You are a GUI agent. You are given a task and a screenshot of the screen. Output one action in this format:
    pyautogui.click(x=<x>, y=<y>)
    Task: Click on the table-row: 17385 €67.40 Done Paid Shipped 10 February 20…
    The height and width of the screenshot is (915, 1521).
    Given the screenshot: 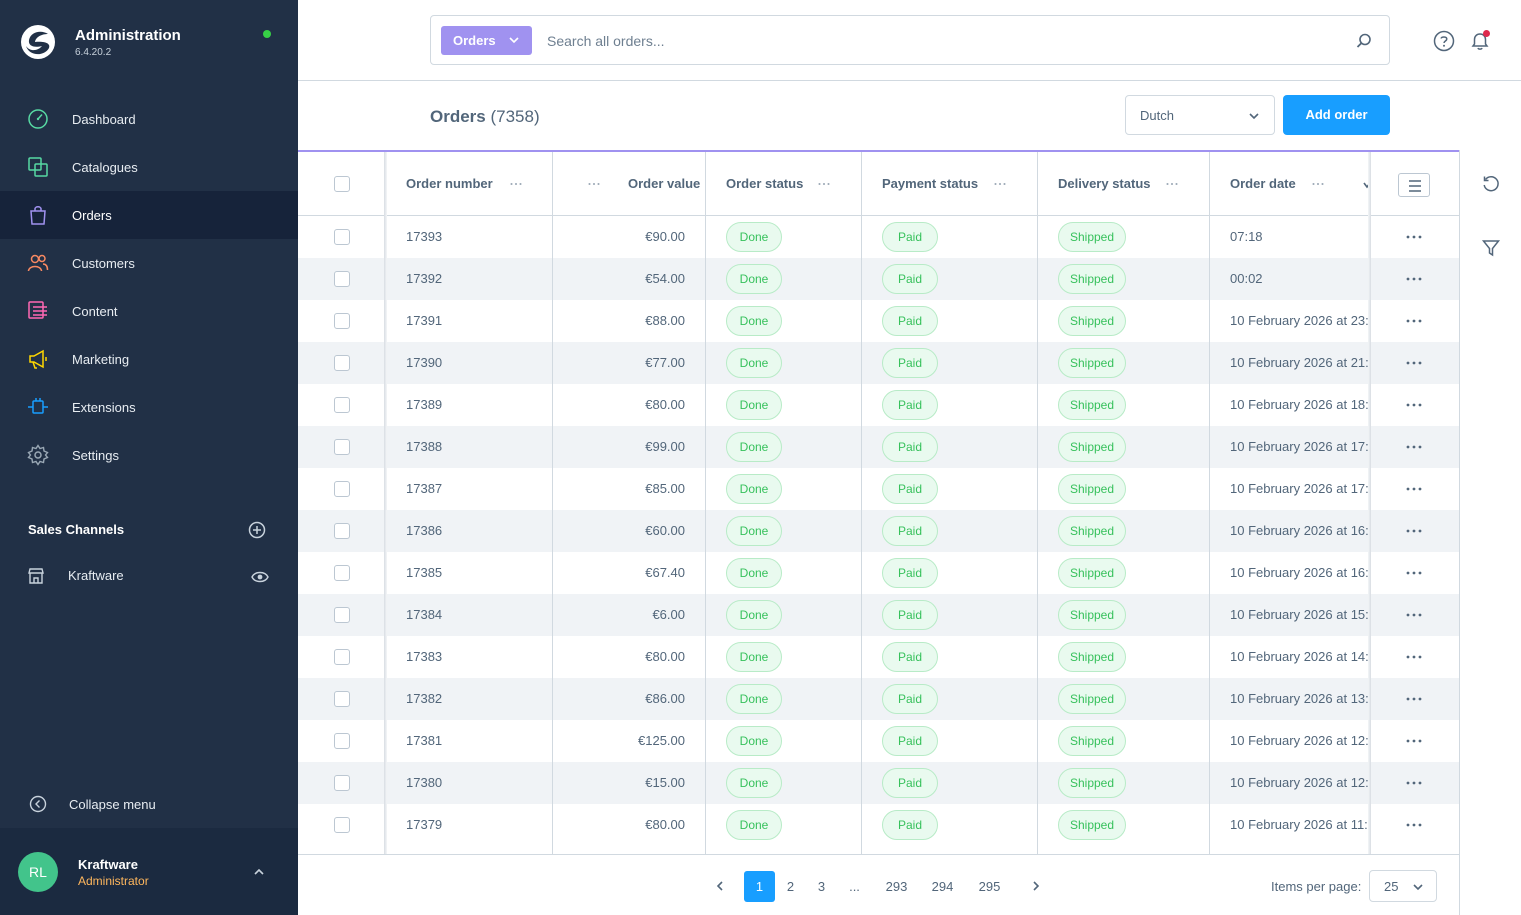 What is the action you would take?
    pyautogui.click(x=878, y=573)
    